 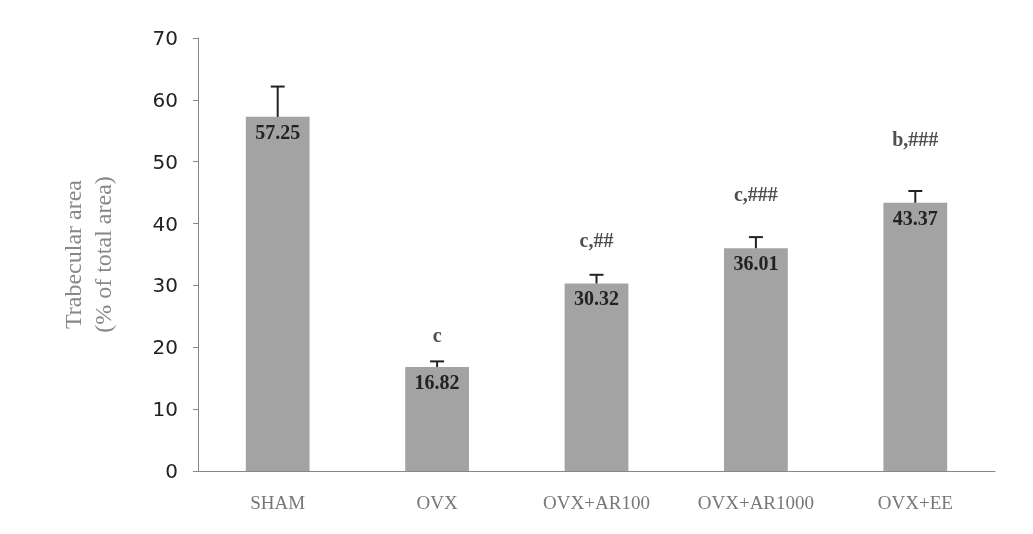 What do you see at coordinates (596, 298) in the screenshot?
I see `data-label: 30.32` at bounding box center [596, 298].